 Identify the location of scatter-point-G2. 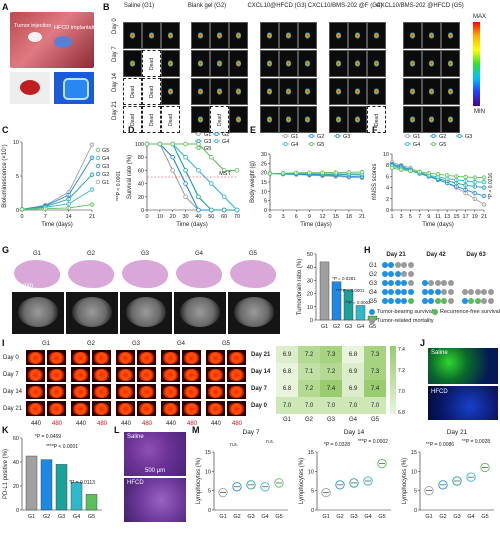
(443, 485).